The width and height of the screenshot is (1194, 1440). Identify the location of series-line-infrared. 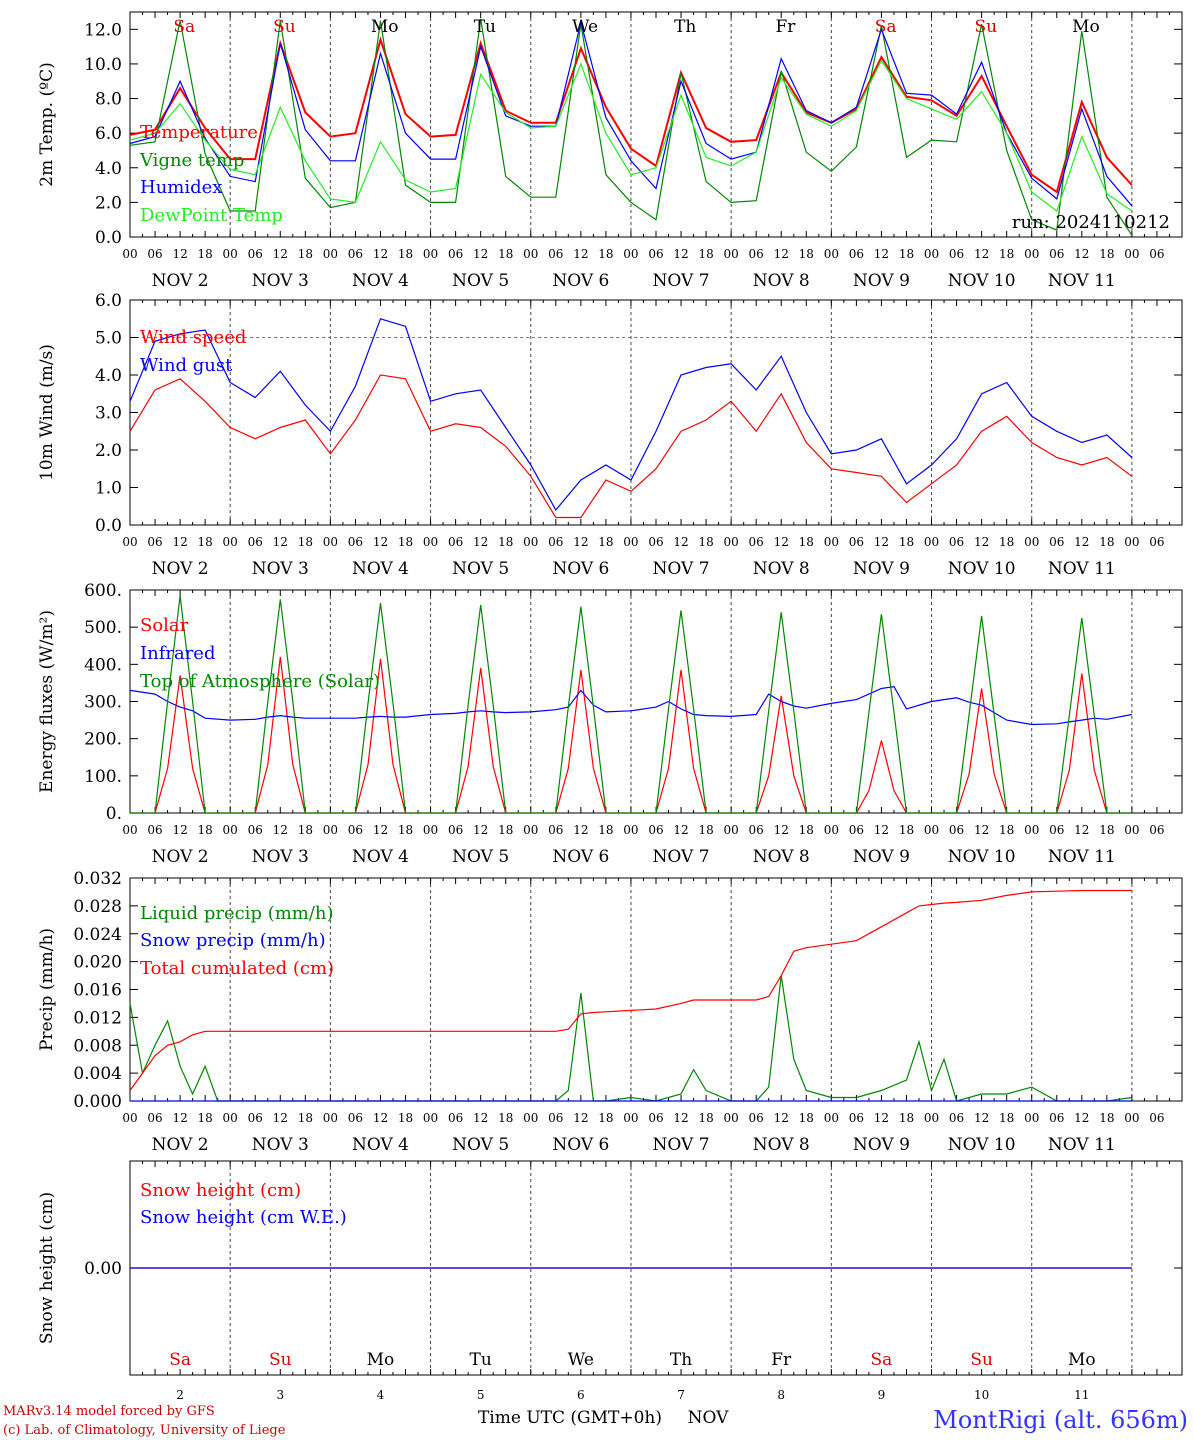
(631, 705).